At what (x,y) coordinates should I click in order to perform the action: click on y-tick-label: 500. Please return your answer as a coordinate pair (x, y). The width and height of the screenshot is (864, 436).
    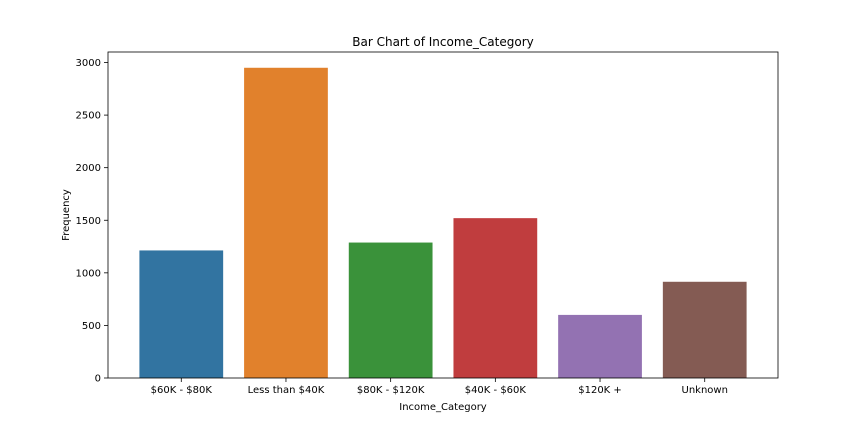
    Looking at the image, I should click on (91, 326).